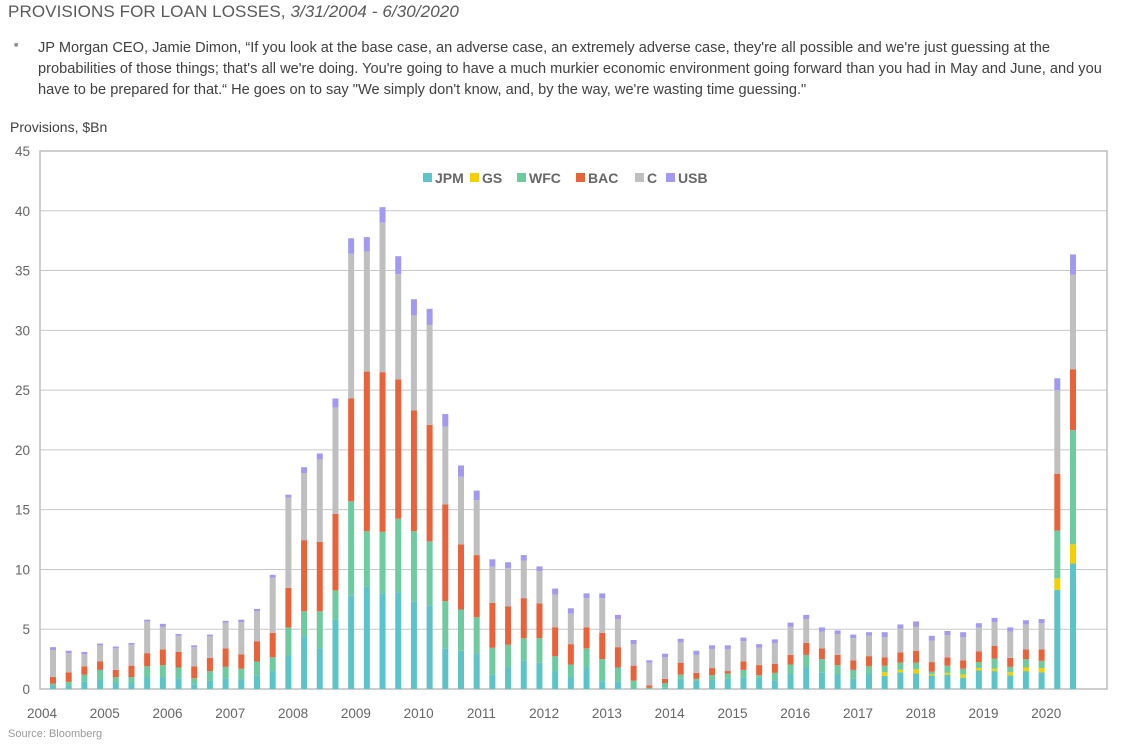 The width and height of the screenshot is (1126, 753). I want to click on bar-bac-2016Q4, so click(853, 665).